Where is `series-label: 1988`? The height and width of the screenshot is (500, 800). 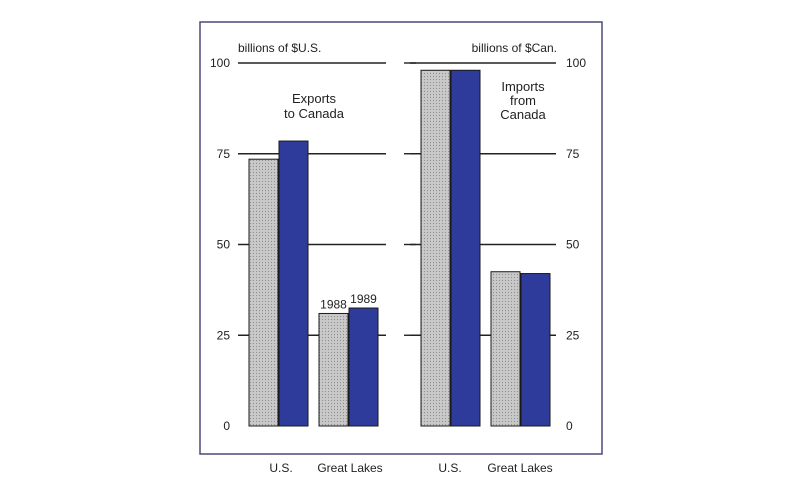
series-label: 1988 is located at coordinates (333, 304).